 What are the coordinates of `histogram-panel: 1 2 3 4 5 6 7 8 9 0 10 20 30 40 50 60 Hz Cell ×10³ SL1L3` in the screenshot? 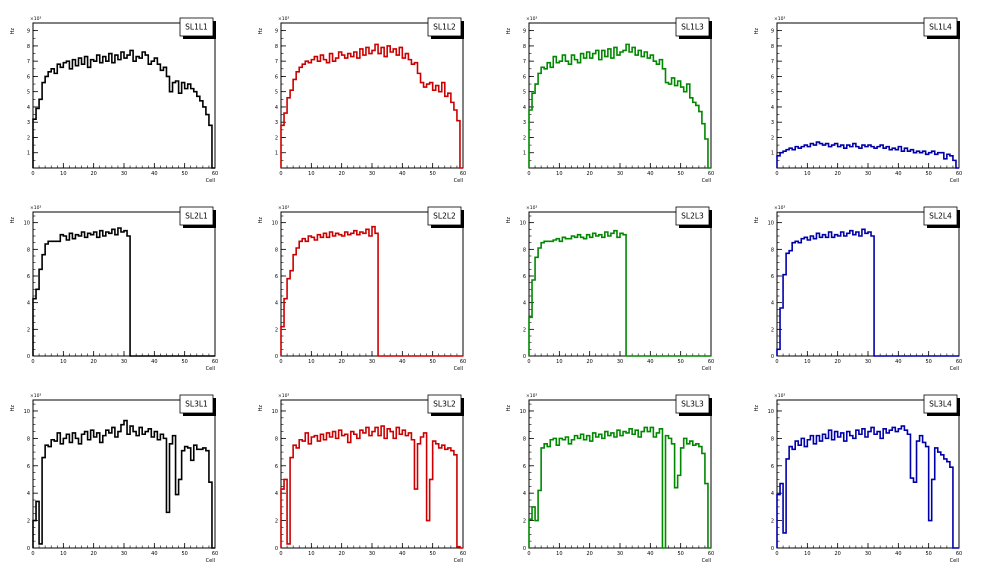 It's located at (610, 100).